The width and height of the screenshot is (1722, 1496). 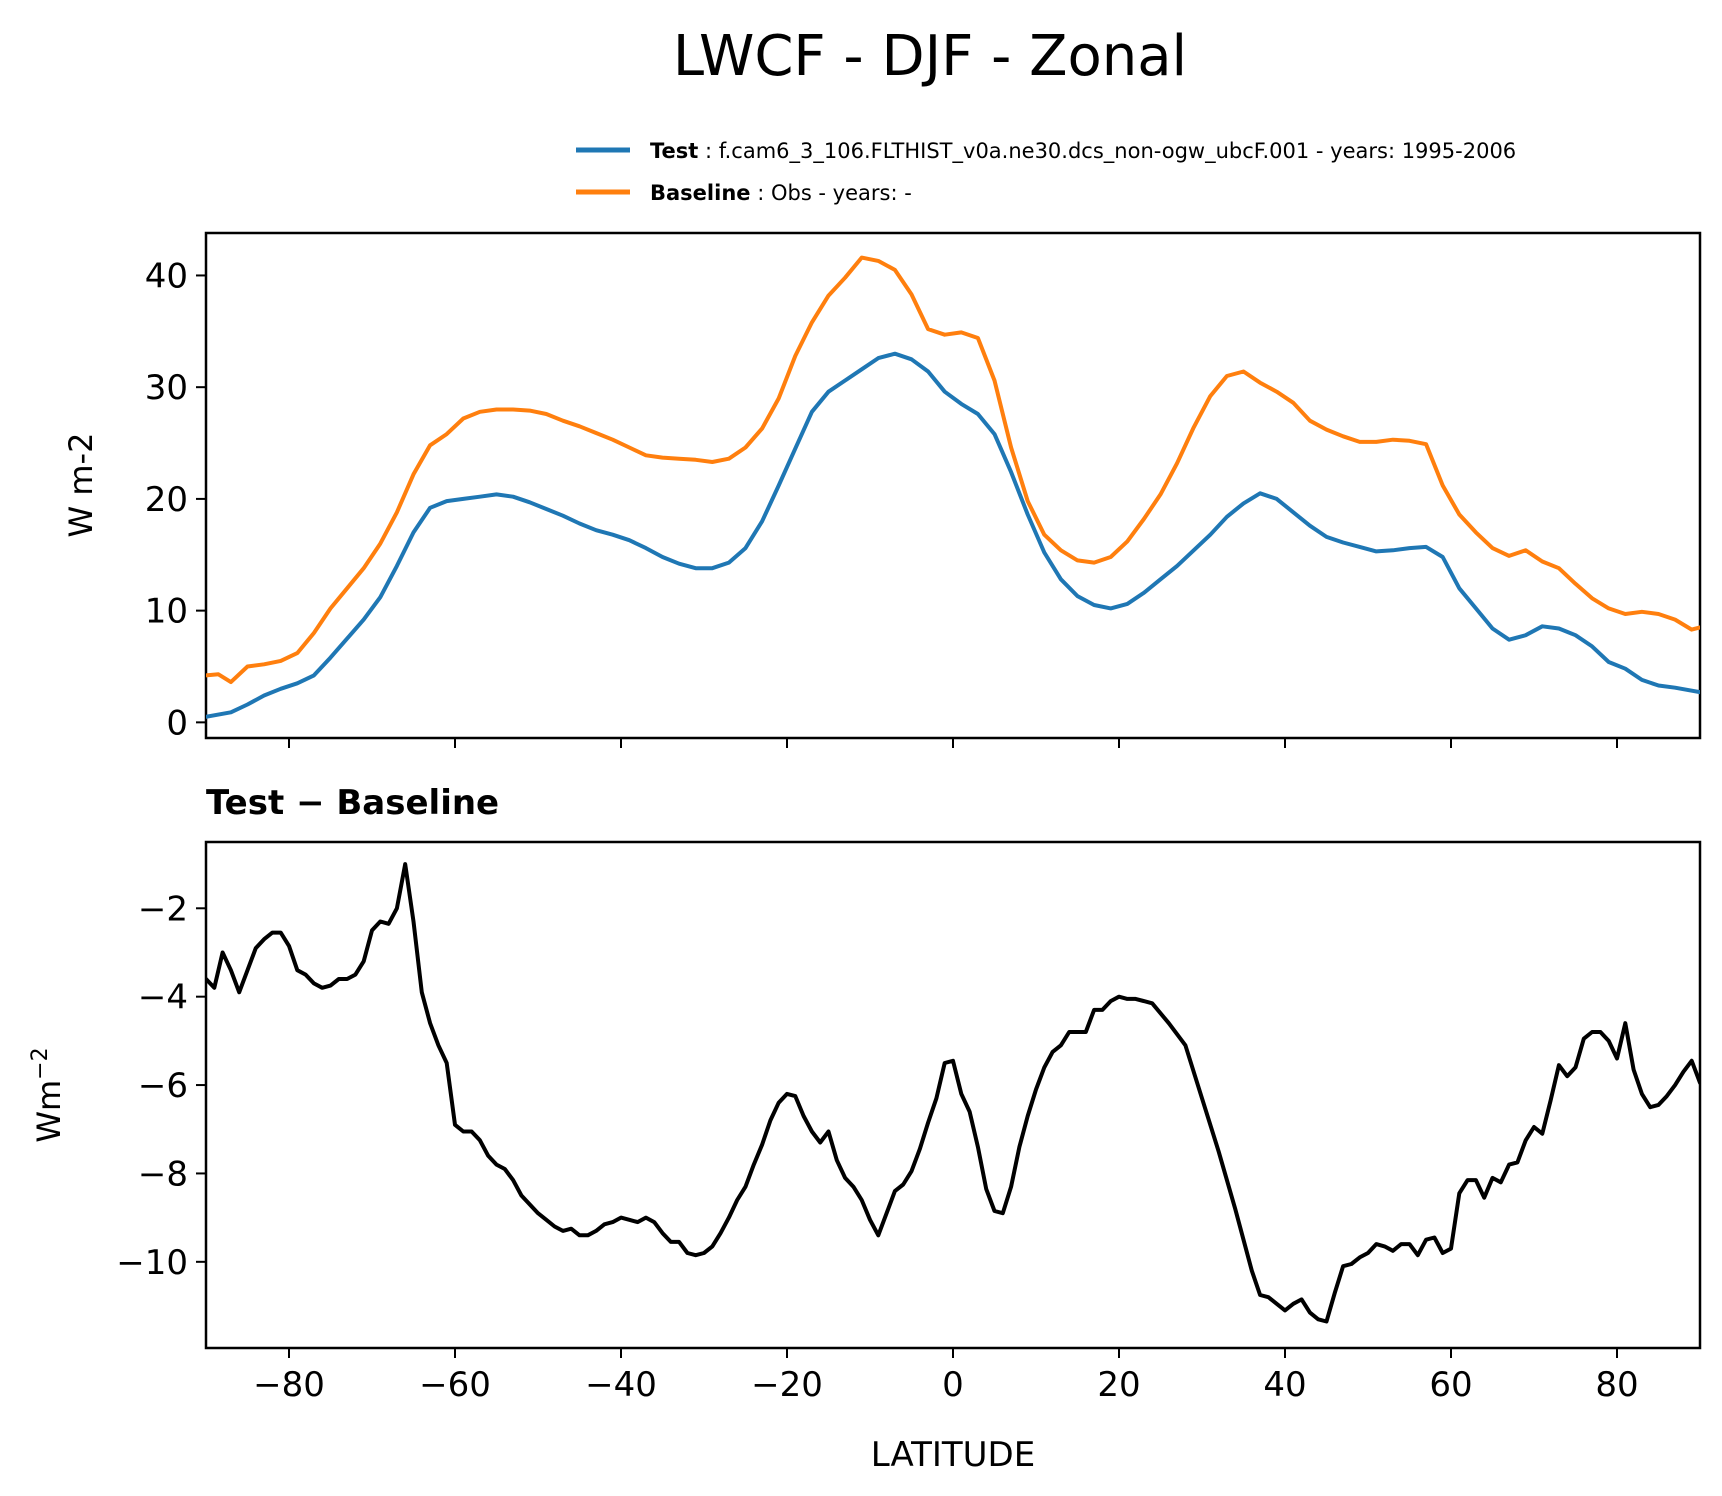 I want to click on legend-desc-baseline: : Obs - years: -, so click(x=834, y=193).